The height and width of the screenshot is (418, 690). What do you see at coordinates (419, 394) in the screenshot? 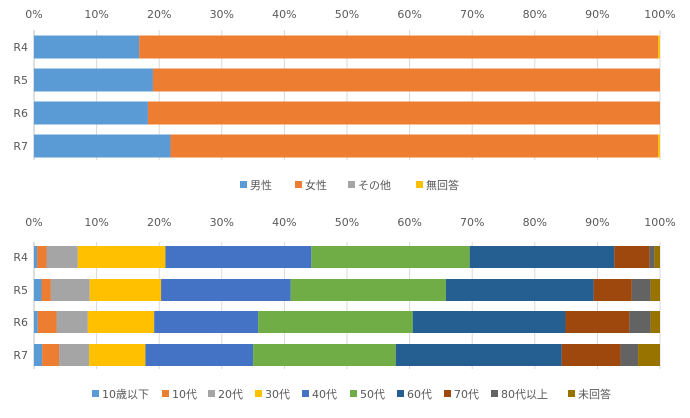
I see `legend-label: 60代` at bounding box center [419, 394].